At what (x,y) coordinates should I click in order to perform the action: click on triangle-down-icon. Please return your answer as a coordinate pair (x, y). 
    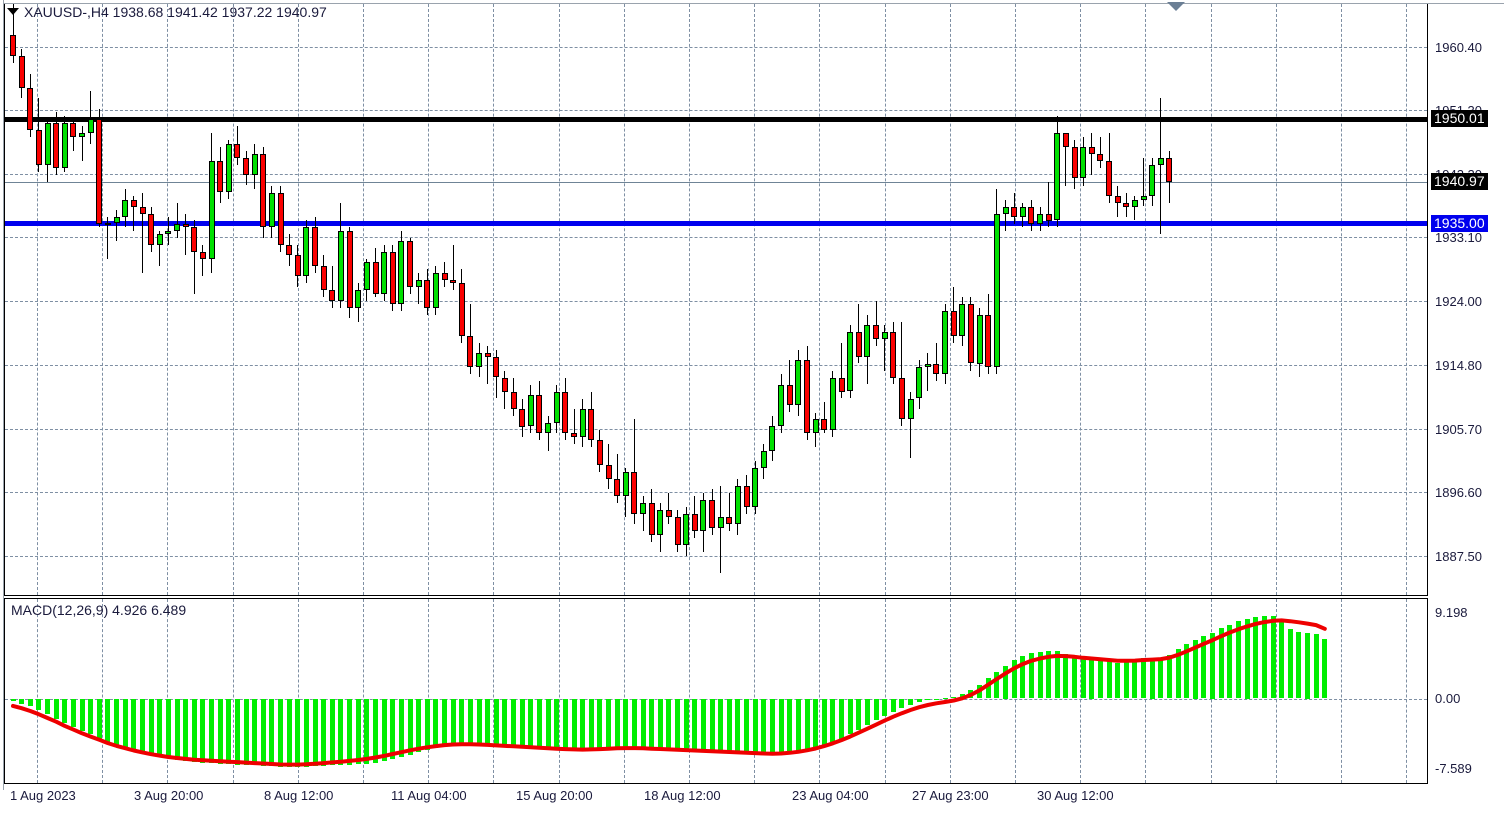
    Looking at the image, I should click on (13, 11).